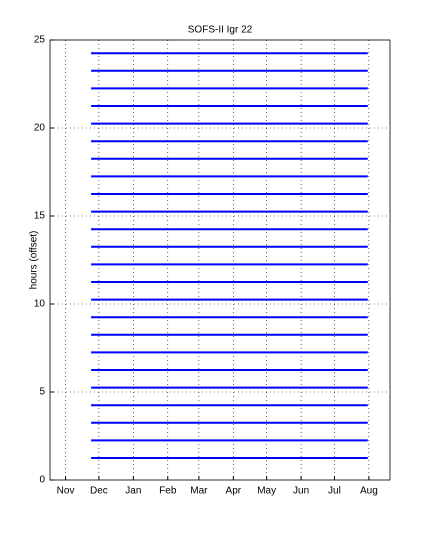 Image resolution: width=432 pixels, height=540 pixels. What do you see at coordinates (40, 40) in the screenshot?
I see `y-tick-label: 25` at bounding box center [40, 40].